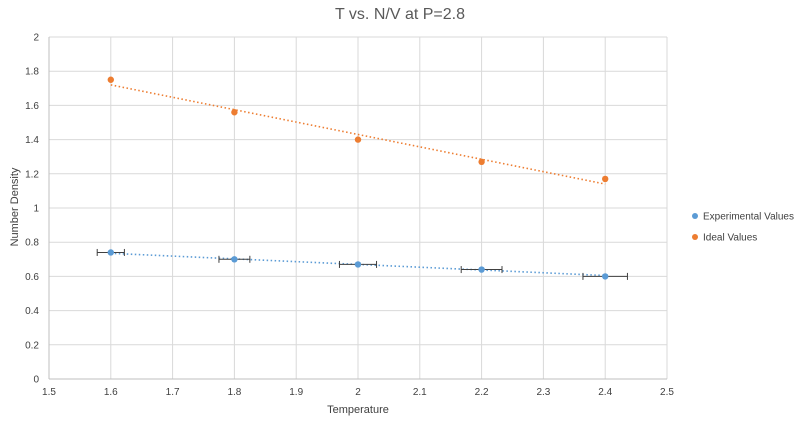 The width and height of the screenshot is (800, 426). I want to click on legend: Experimental Values Ideal Values, so click(743, 228).